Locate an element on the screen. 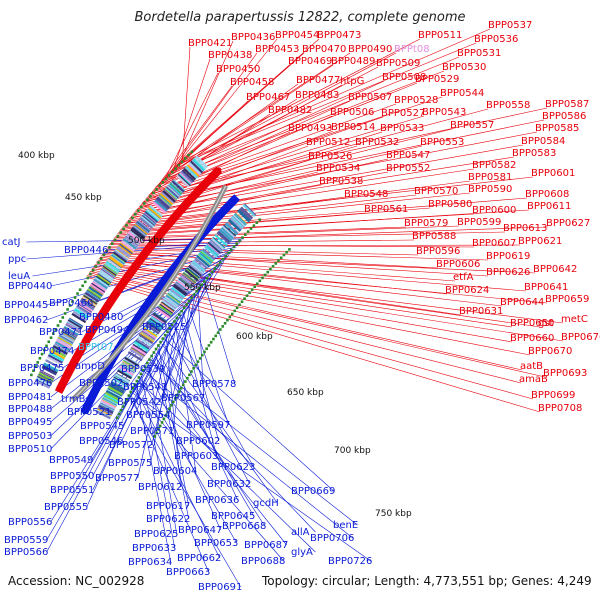 The image size is (600, 600). forward-gene-label: BPP0467 is located at coordinates (268, 97).